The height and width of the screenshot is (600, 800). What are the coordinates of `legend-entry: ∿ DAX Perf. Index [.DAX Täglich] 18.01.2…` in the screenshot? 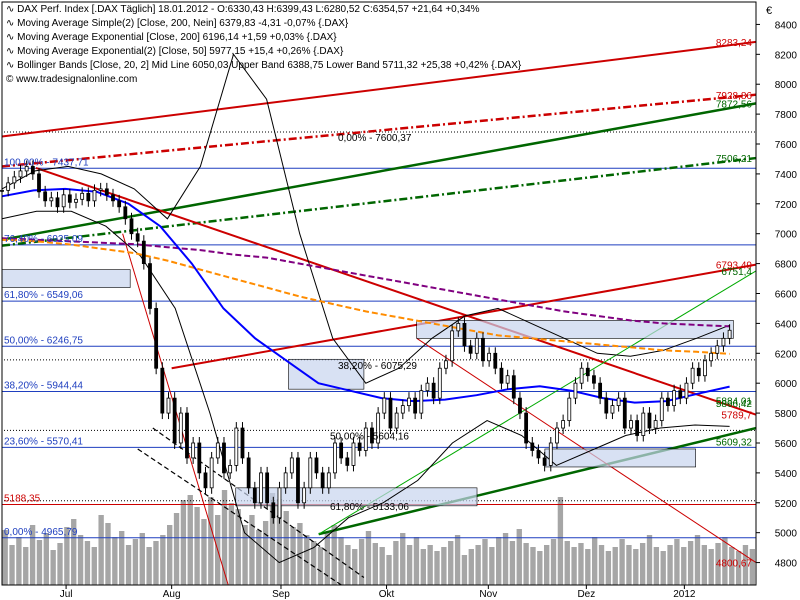 It's located at (243, 9).